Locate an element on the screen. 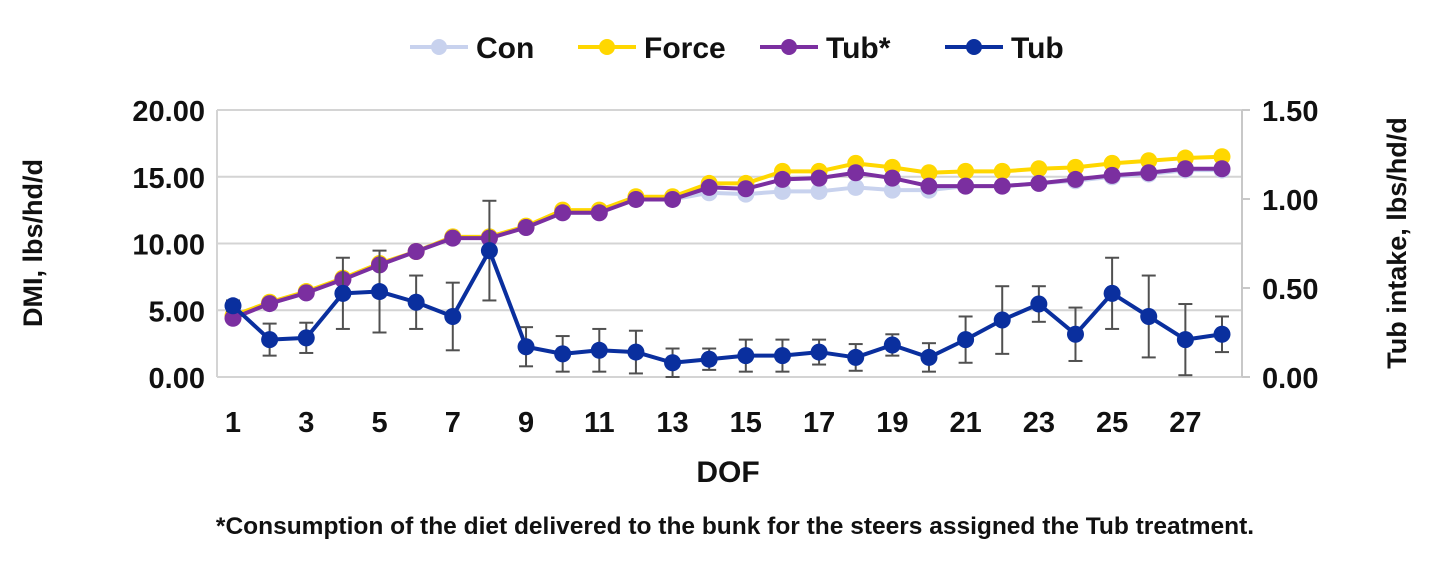  x-axis-label: DOF is located at coordinates (727, 472).